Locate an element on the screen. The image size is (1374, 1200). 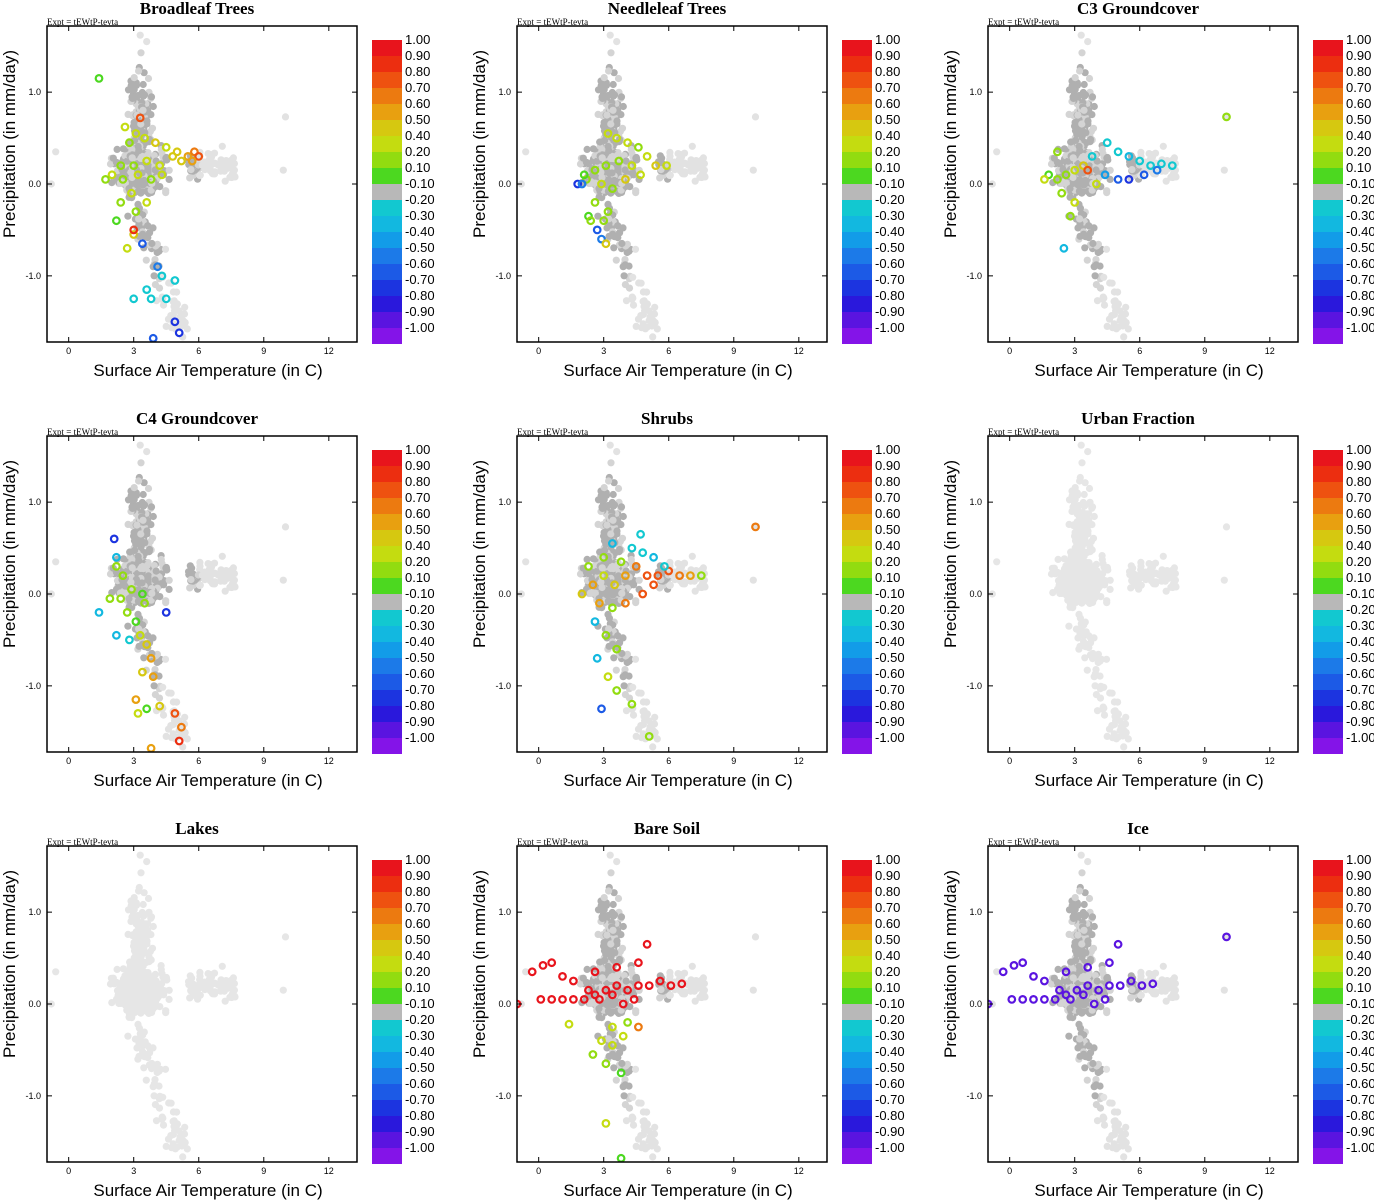
x-tick-label: 9 is located at coordinates (263, 761).